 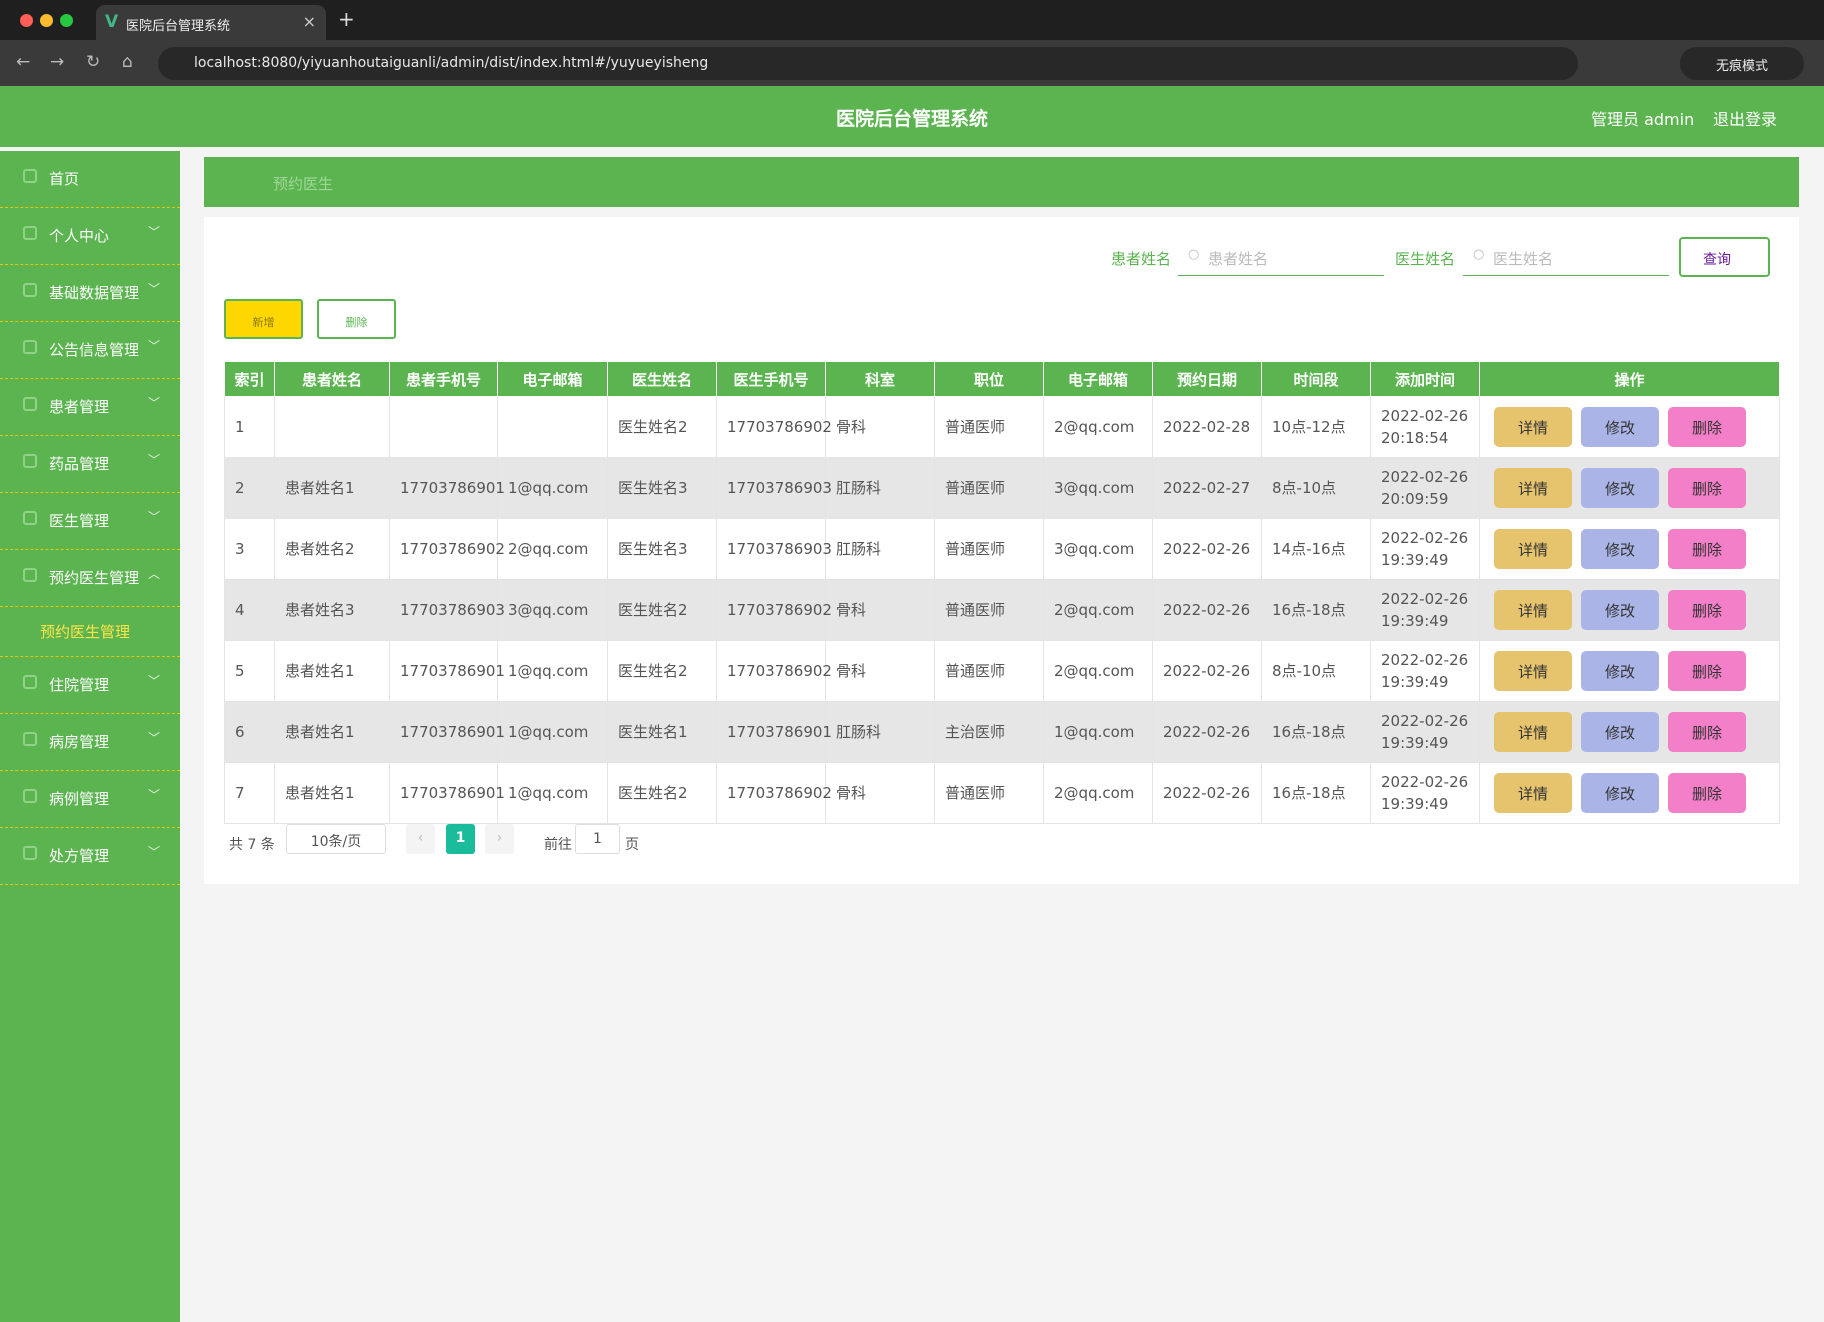 What do you see at coordinates (597, 839) in the screenshot?
I see `goto-input: 1` at bounding box center [597, 839].